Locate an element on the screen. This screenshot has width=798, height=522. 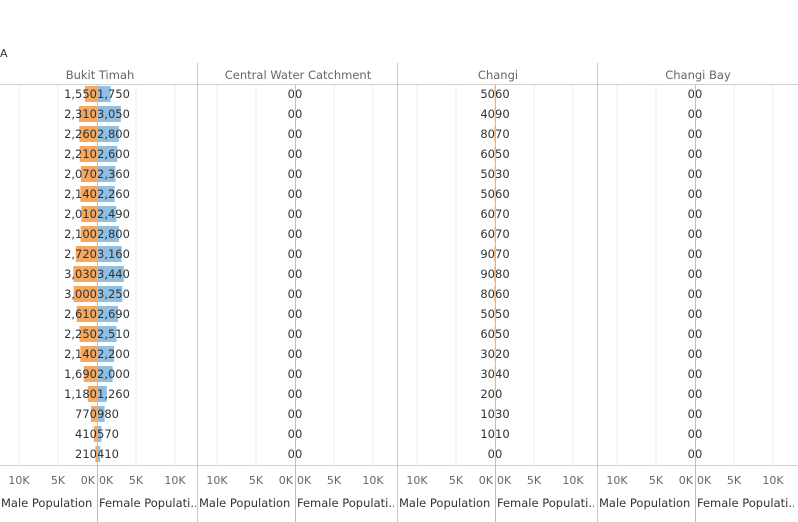
male-value-label: 3,000 is located at coordinates (80, 294).